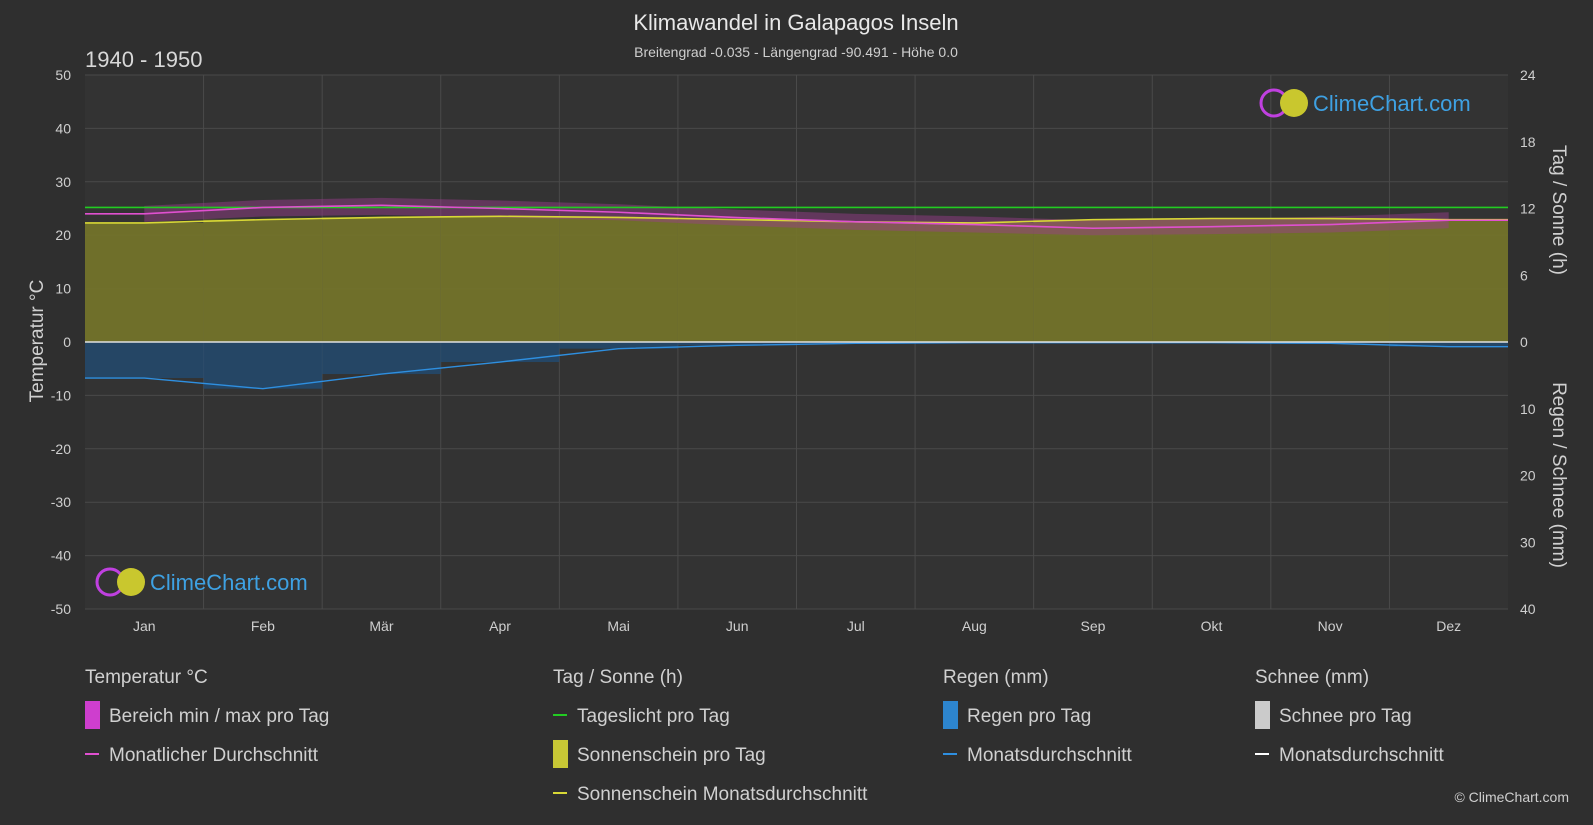 This screenshot has height=825, width=1593. What do you see at coordinates (1312, 677) in the screenshot?
I see `legend-group-title: Schnee (mm)` at bounding box center [1312, 677].